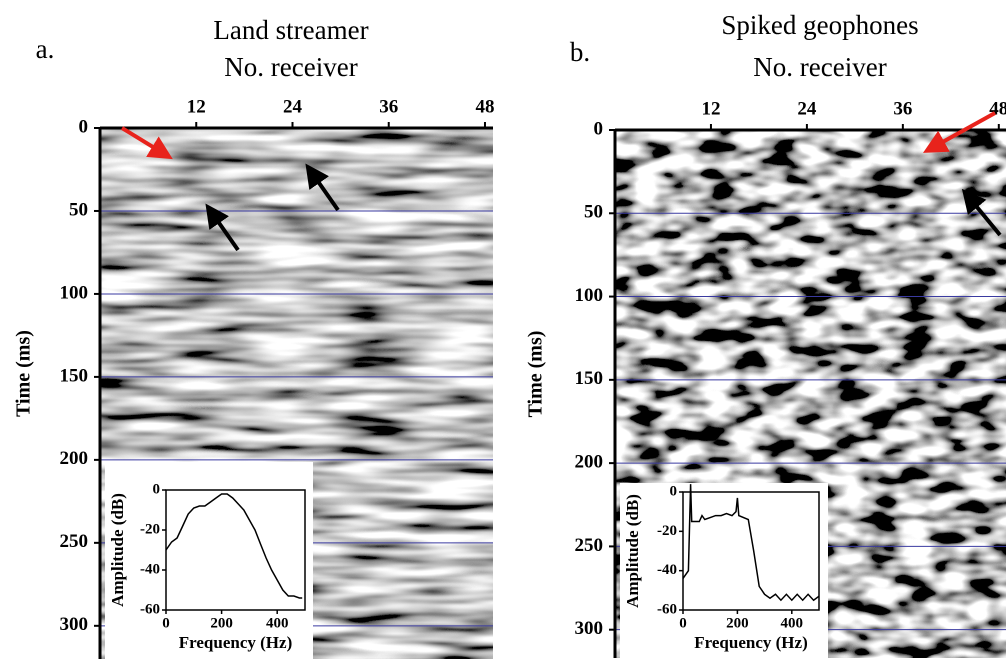  I want to click on panel-label: a., so click(45, 49).